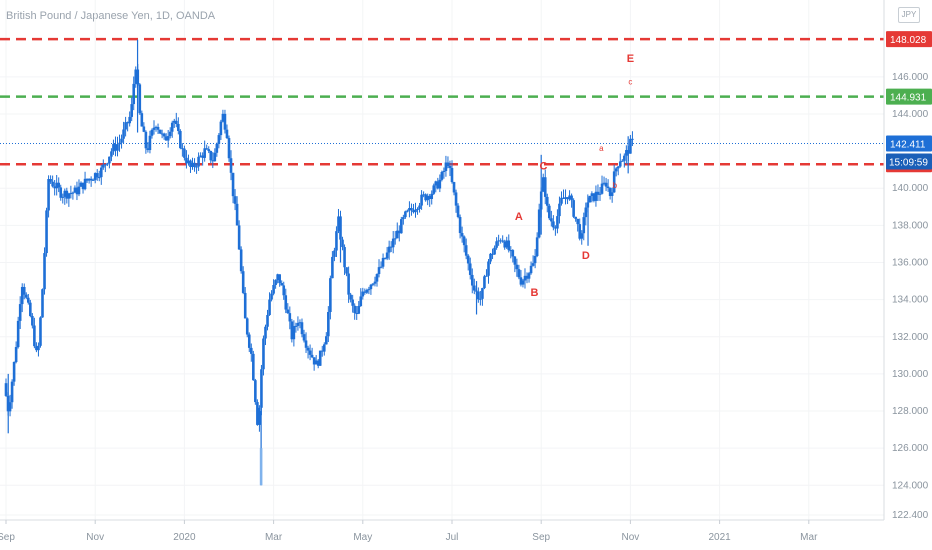 The image size is (932, 550). Describe the element at coordinates (409, 531) in the screenshot. I see `time-axis: Sep Nov 2020 Mar May Jul Sep Nov 2021 Mar` at that location.